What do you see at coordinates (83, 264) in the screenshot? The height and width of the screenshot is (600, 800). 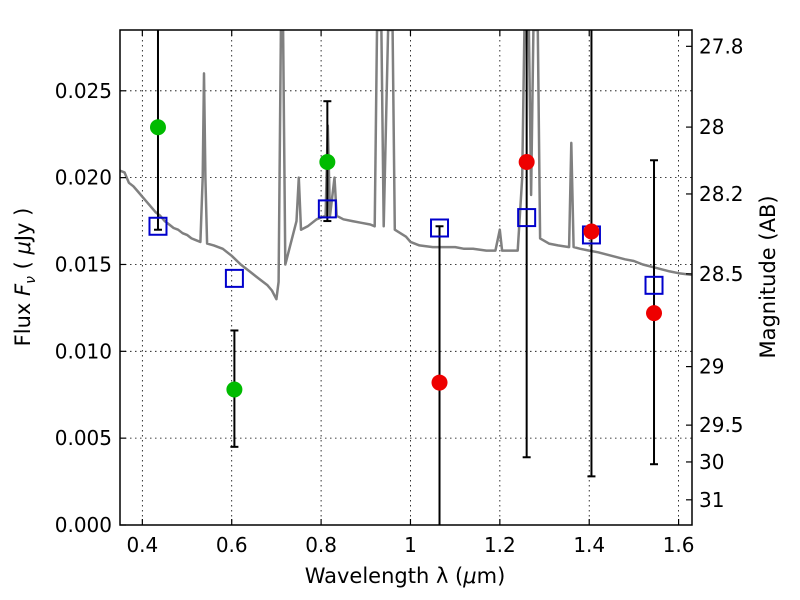 I see `y-tick-label: 0.015` at bounding box center [83, 264].